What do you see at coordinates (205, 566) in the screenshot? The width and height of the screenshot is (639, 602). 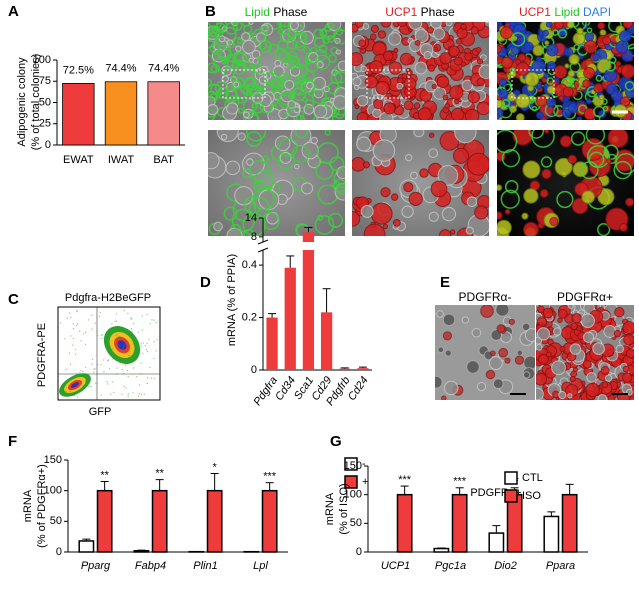 I see `x-tick-label: Plin1` at bounding box center [205, 566].